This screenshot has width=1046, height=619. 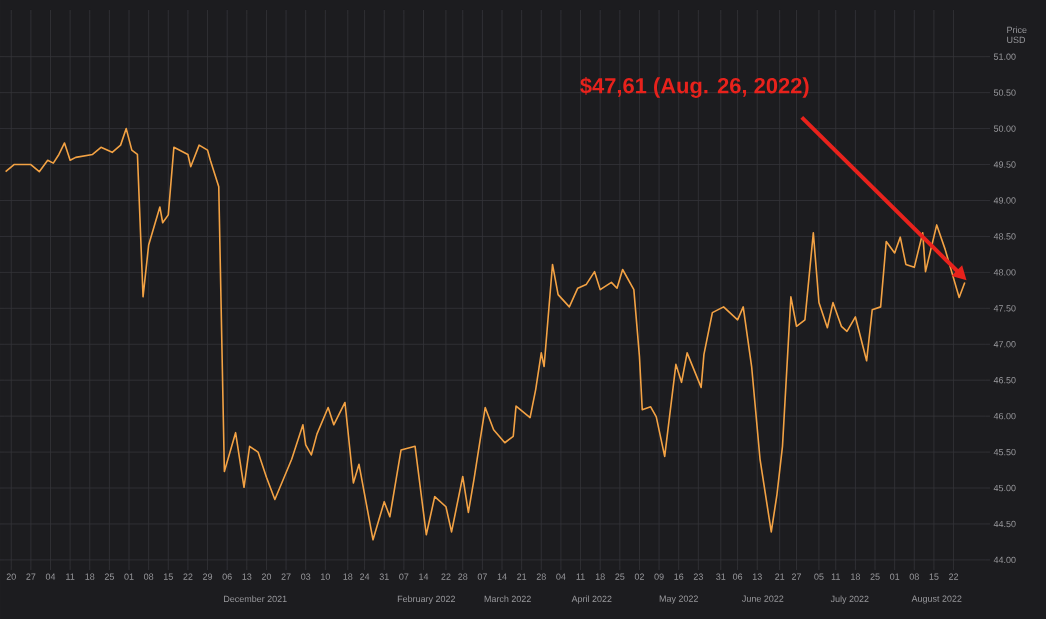 What do you see at coordinates (325, 576) in the screenshot?
I see `x-tick-label: 10` at bounding box center [325, 576].